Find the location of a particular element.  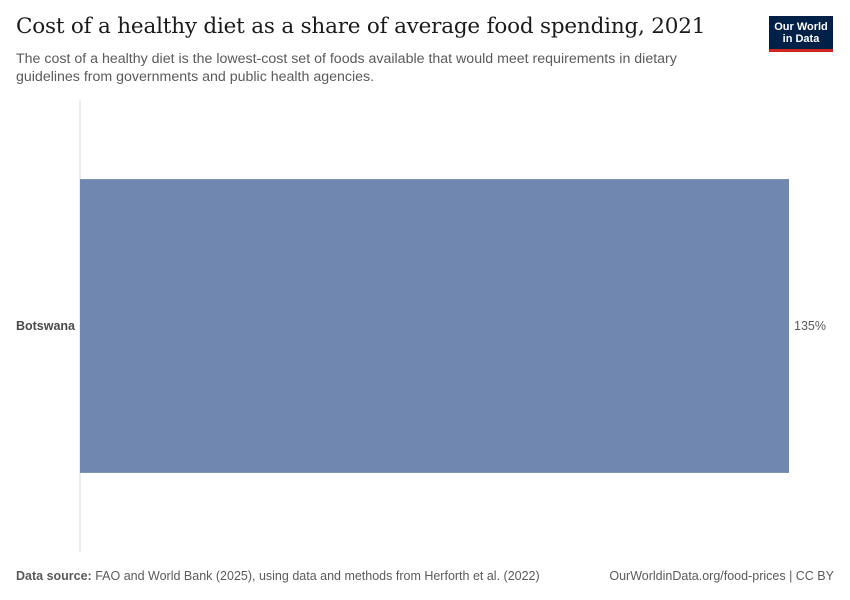

logo-line-2: in Data is located at coordinates (801, 38).